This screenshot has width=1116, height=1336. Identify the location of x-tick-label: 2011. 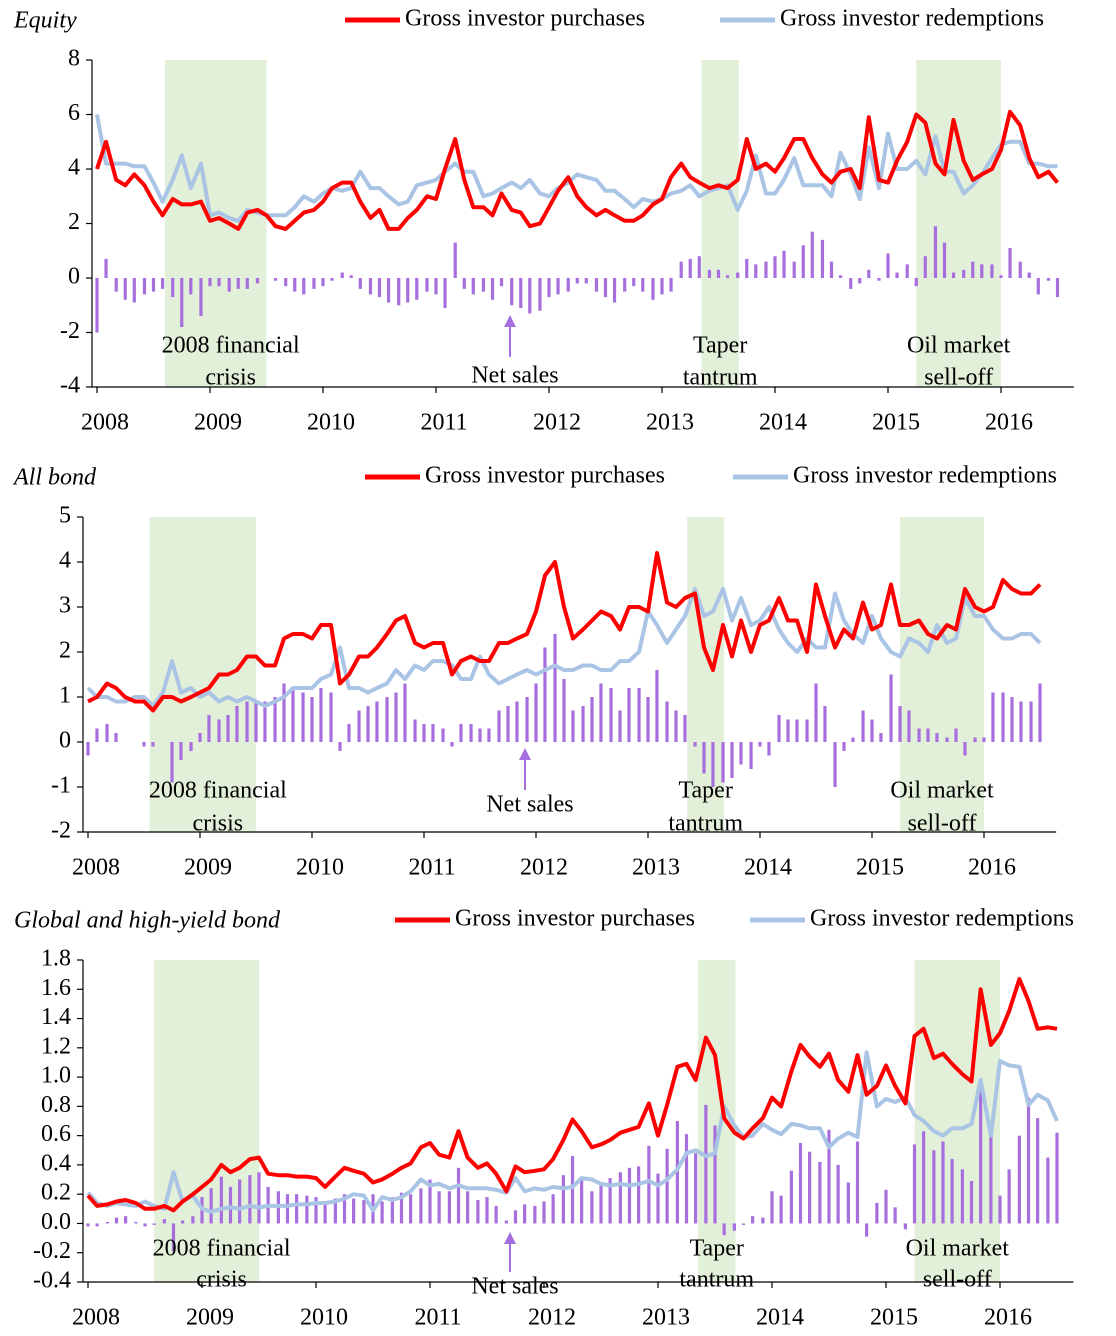
(443, 423).